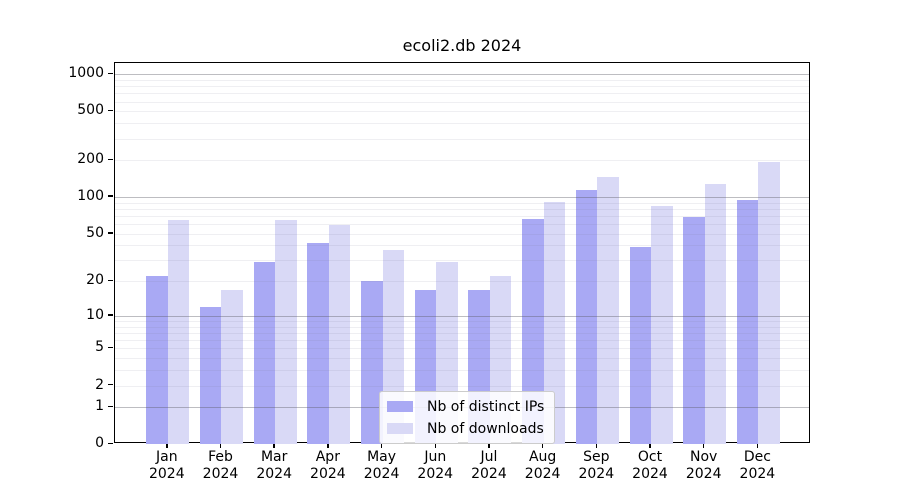 This screenshot has width=900, height=500. I want to click on x-tick-label-aug: Aug 2024, so click(543, 466).